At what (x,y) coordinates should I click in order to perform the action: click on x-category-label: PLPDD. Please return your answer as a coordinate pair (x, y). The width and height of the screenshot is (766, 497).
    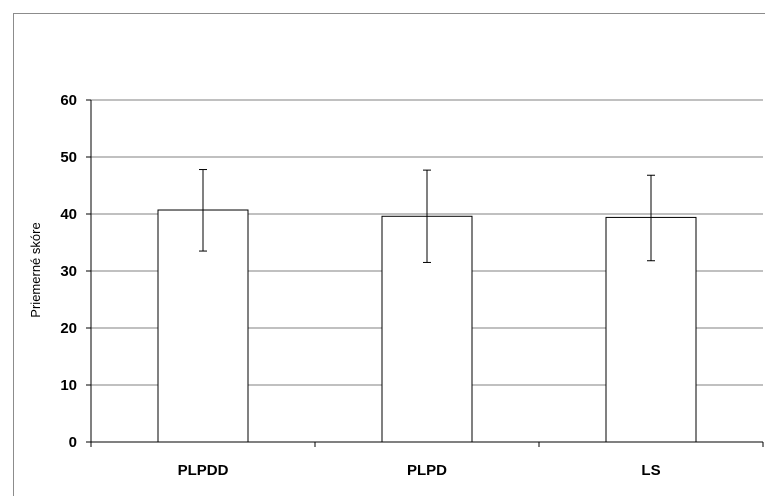
    Looking at the image, I should click on (203, 470).